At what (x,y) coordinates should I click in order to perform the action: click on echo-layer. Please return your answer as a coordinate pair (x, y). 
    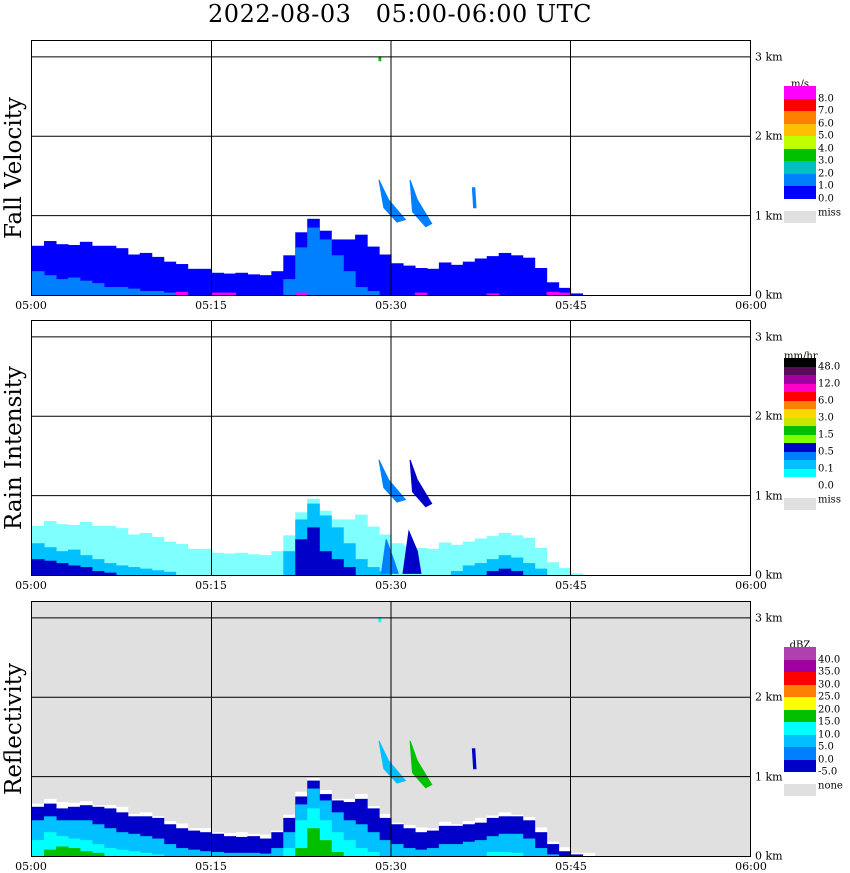
    Looking at the image, I should click on (296, 822).